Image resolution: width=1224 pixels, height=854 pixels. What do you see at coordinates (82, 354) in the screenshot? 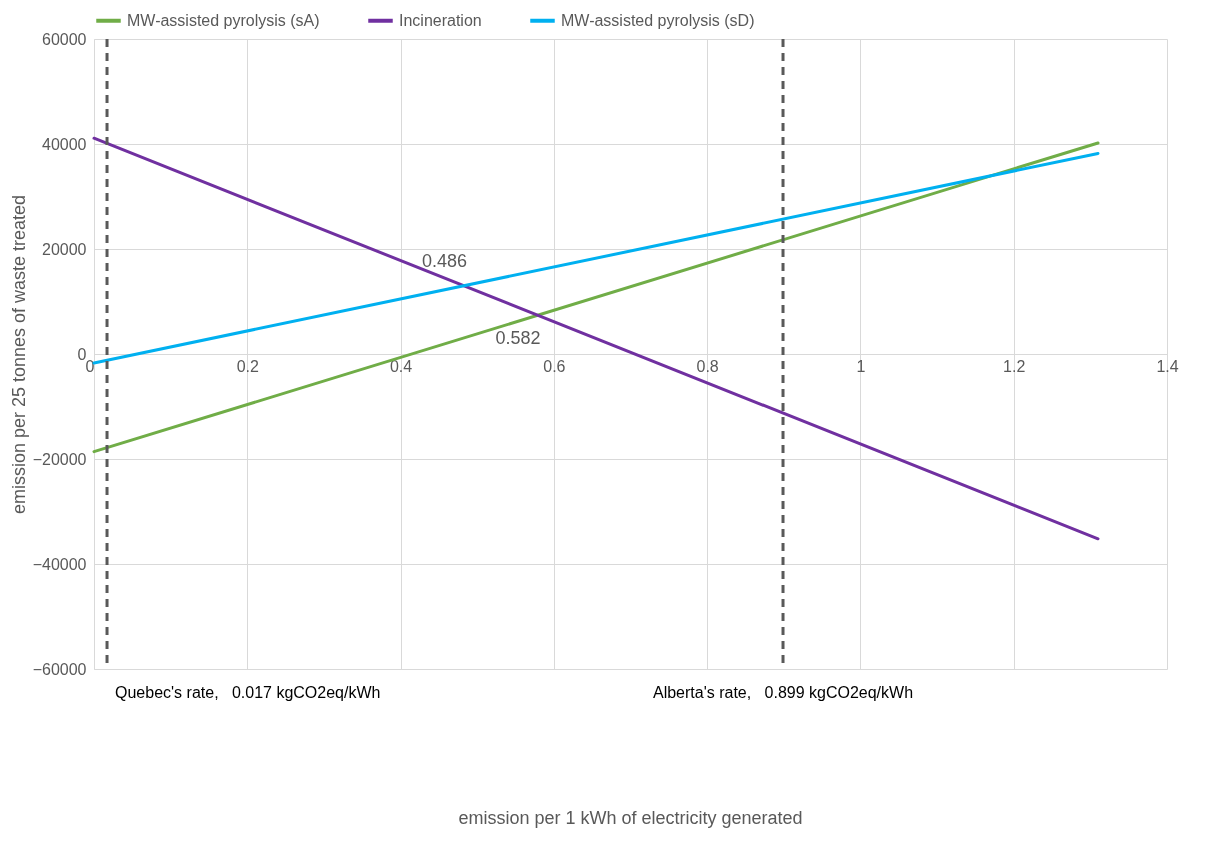
I see `y-tick-label: 0` at bounding box center [82, 354].